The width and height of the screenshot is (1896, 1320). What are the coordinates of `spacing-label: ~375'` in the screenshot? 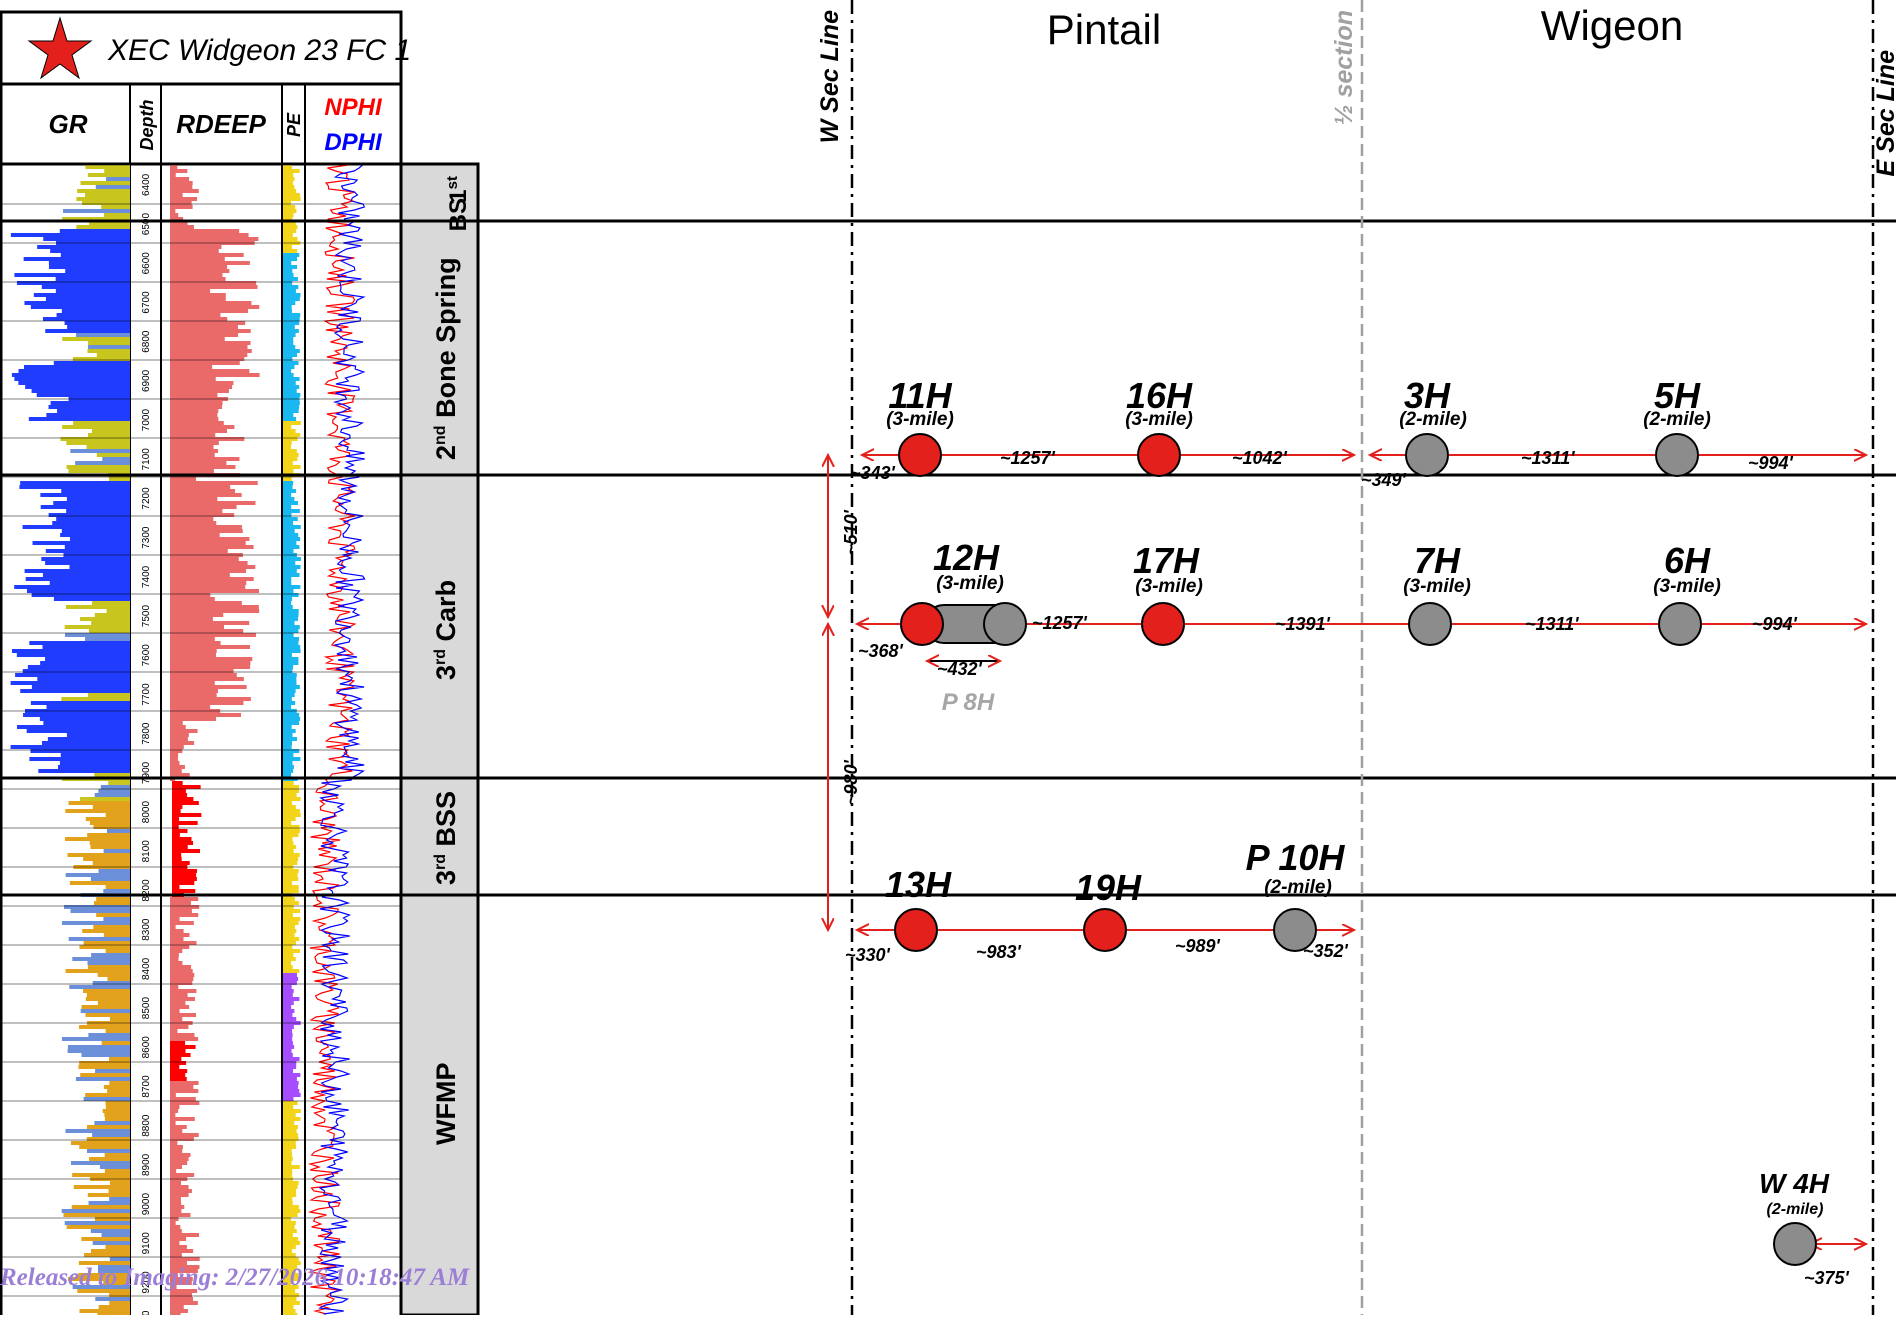 It's located at (1827, 1278).